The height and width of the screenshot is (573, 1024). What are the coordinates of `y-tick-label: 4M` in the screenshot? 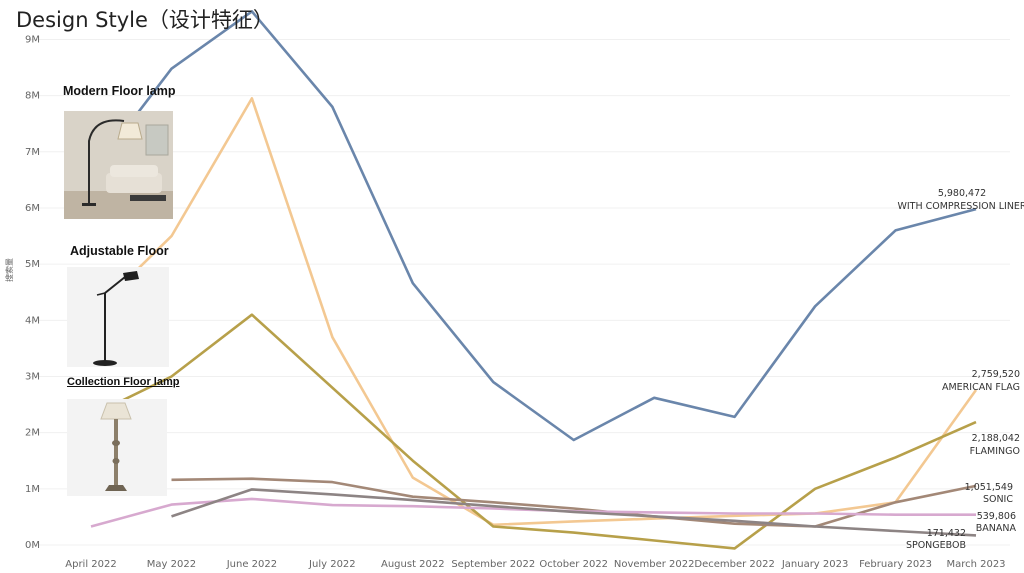 It's located at (32, 320).